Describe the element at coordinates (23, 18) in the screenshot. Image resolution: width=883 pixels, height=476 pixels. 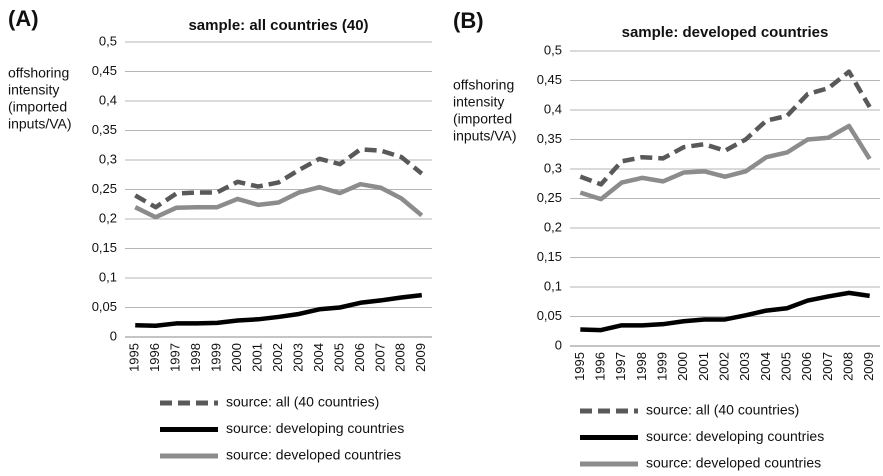
I see `panel-label: (A)` at that location.